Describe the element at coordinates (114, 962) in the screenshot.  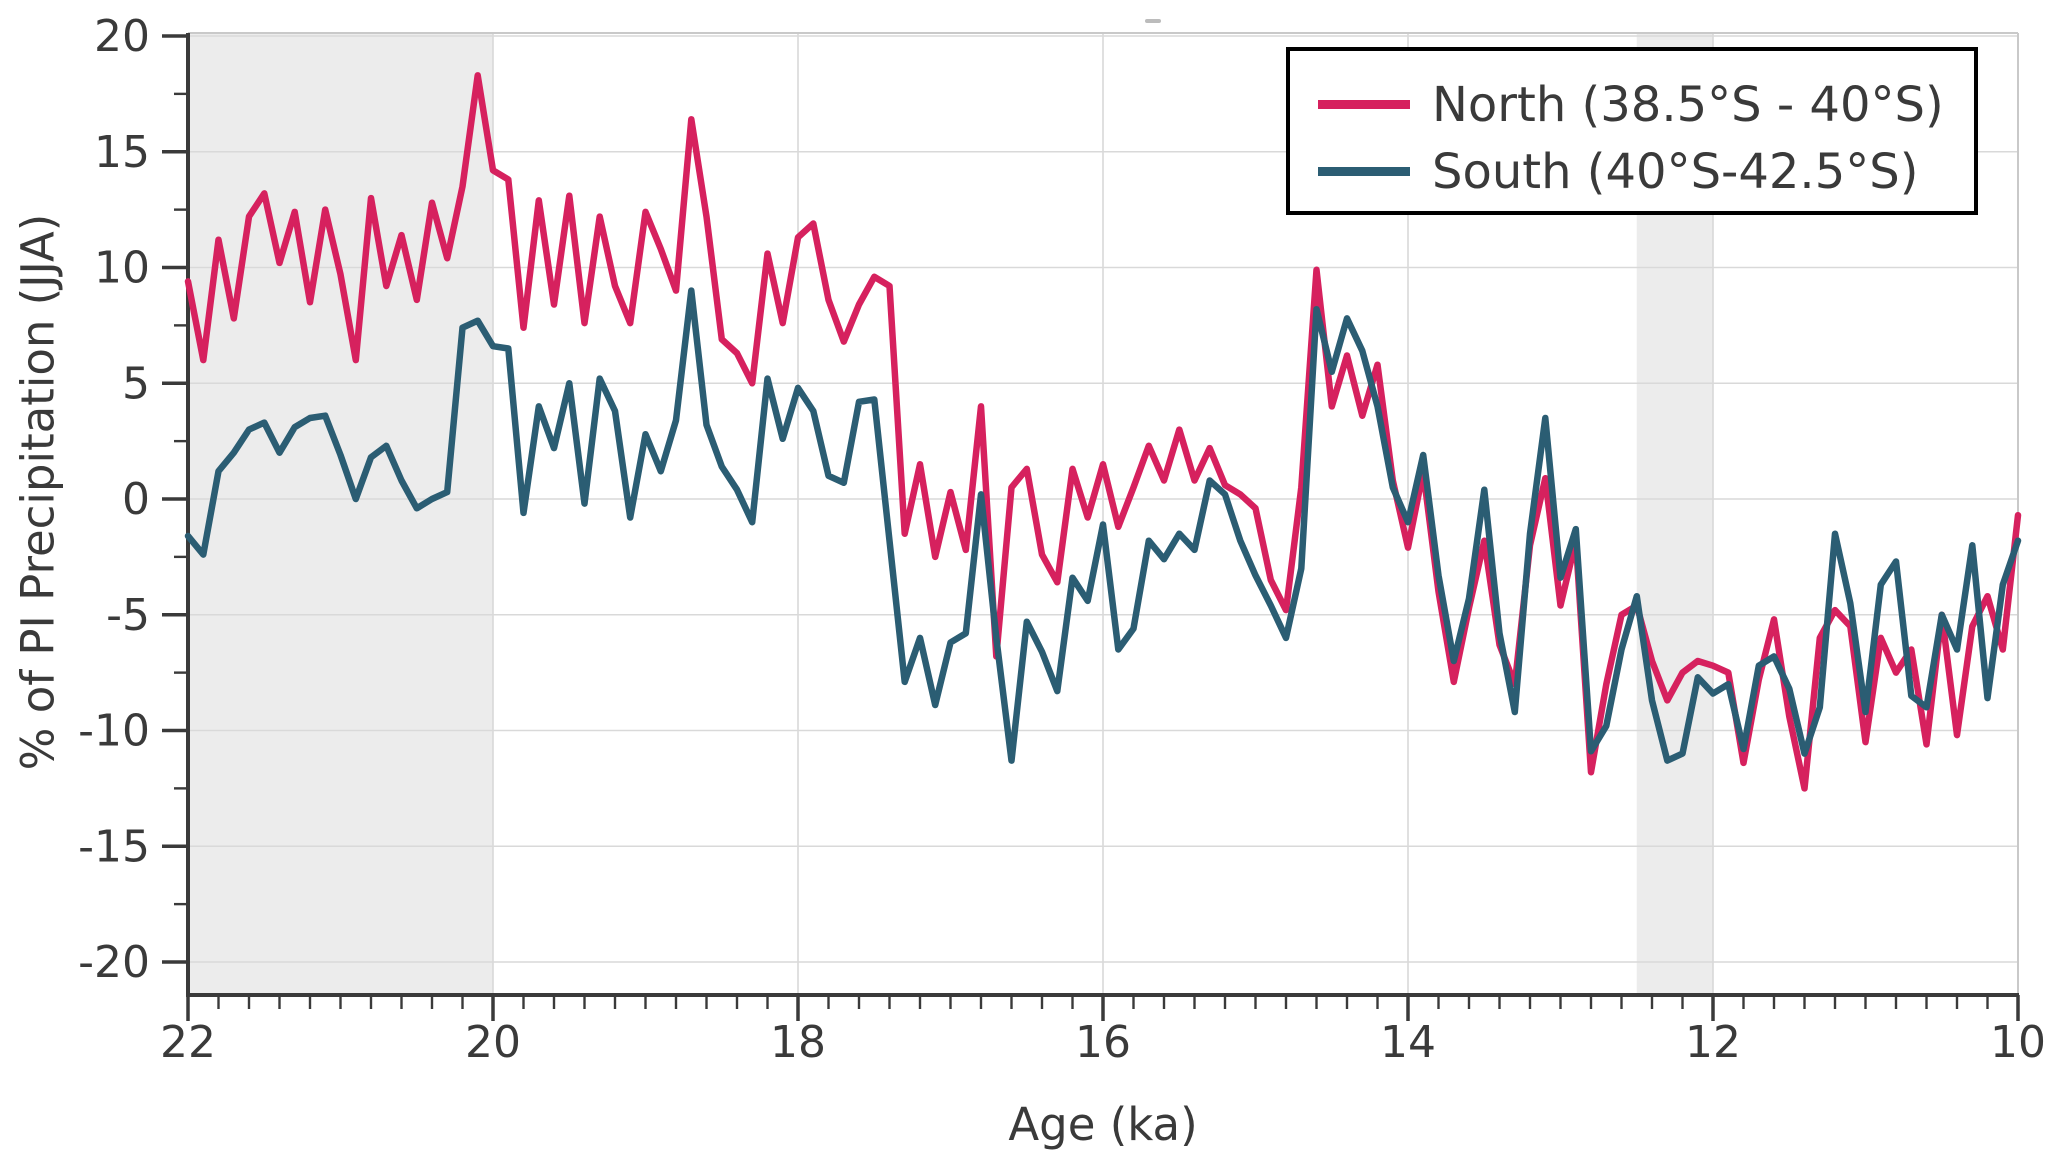
I see `y-tick-label--20: -20` at that location.